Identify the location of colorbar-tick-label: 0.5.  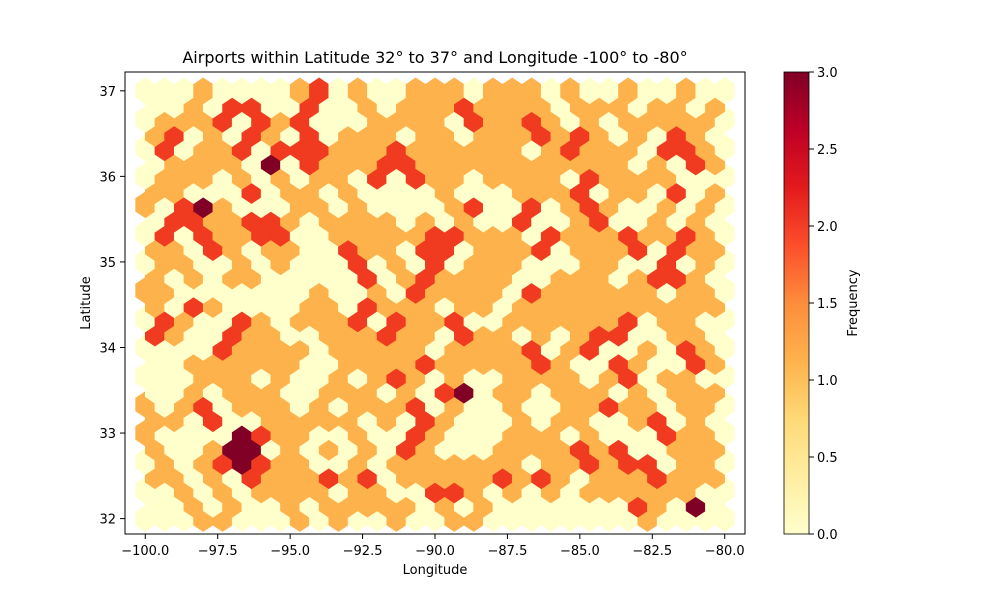
(827, 458).